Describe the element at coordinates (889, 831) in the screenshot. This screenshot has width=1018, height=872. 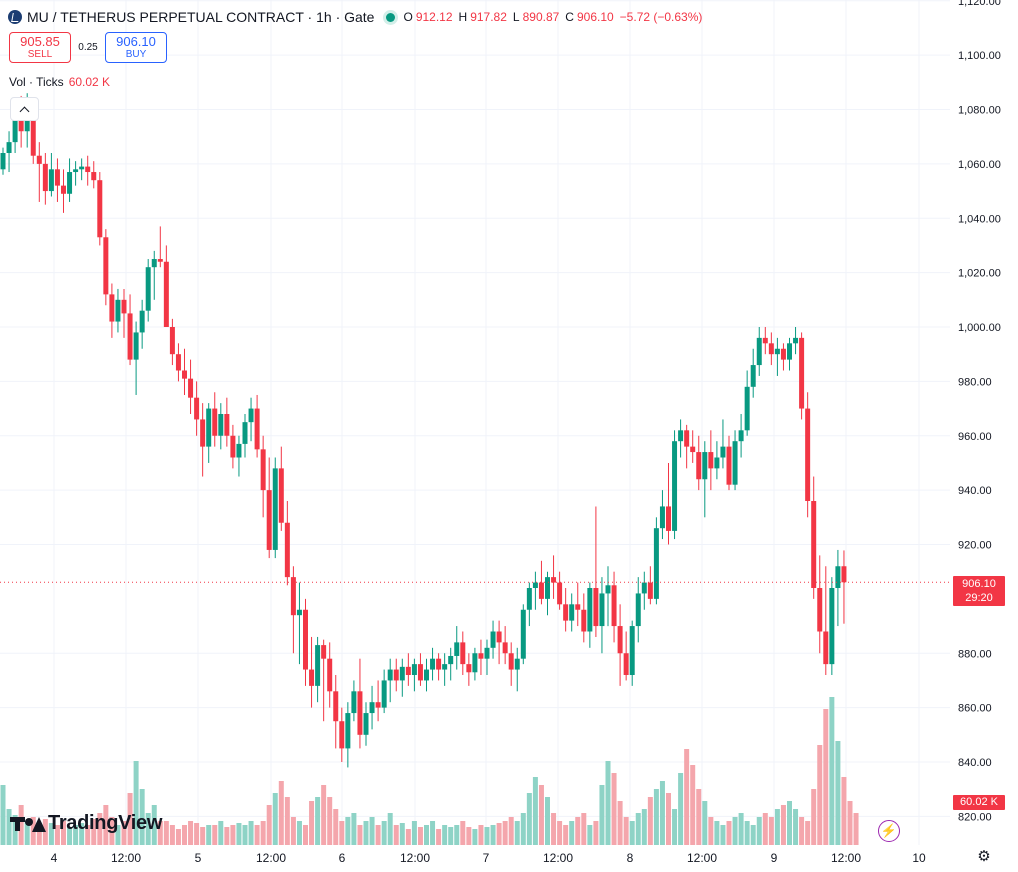
I see `lightning-icon: ⚡` at that location.